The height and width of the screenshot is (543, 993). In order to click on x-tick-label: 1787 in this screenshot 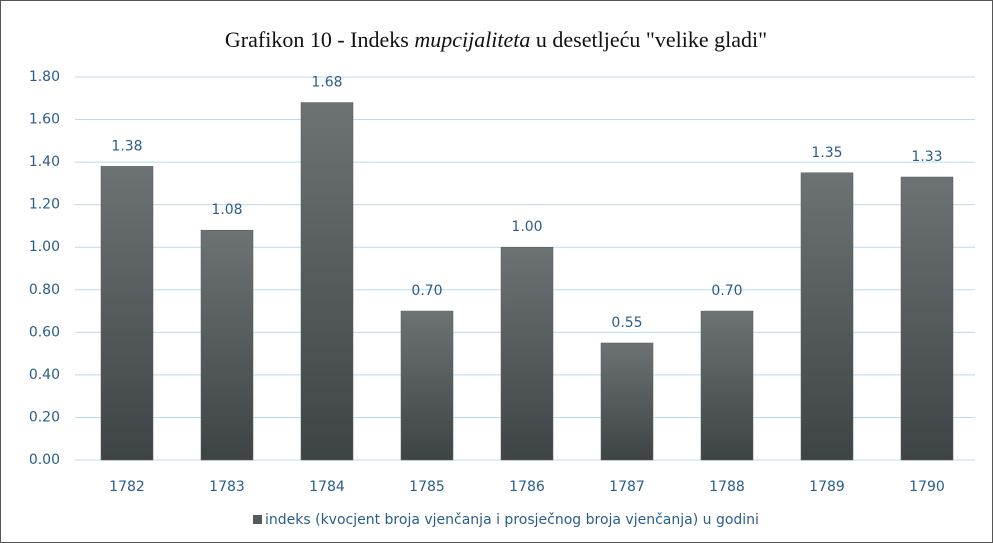, I will do `click(627, 487)`.